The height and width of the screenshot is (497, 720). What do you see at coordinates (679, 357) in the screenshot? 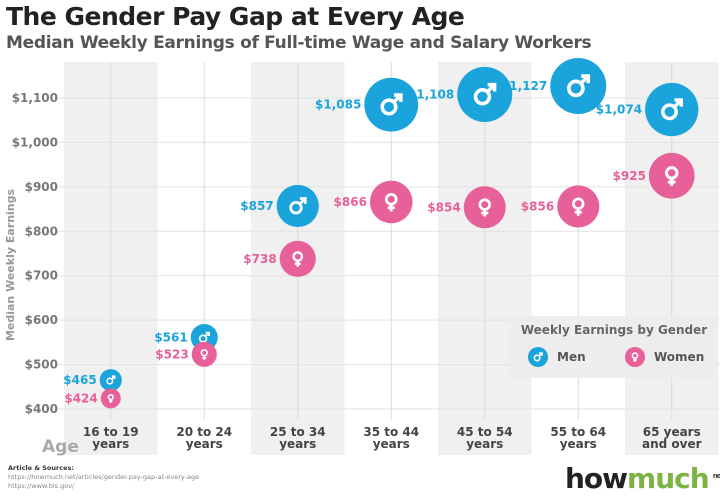
I see `legend-label: Women` at bounding box center [679, 357].